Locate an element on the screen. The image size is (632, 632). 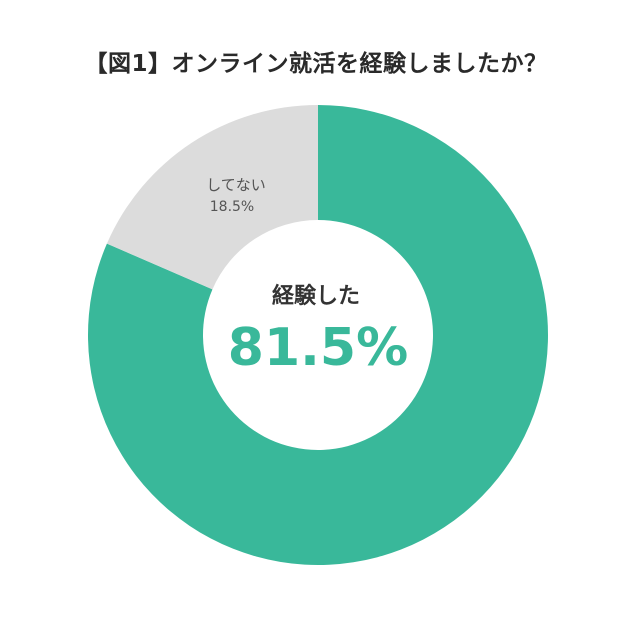
labels-group: してない 18.5% 経験した 81.5% is located at coordinates (307, 277).